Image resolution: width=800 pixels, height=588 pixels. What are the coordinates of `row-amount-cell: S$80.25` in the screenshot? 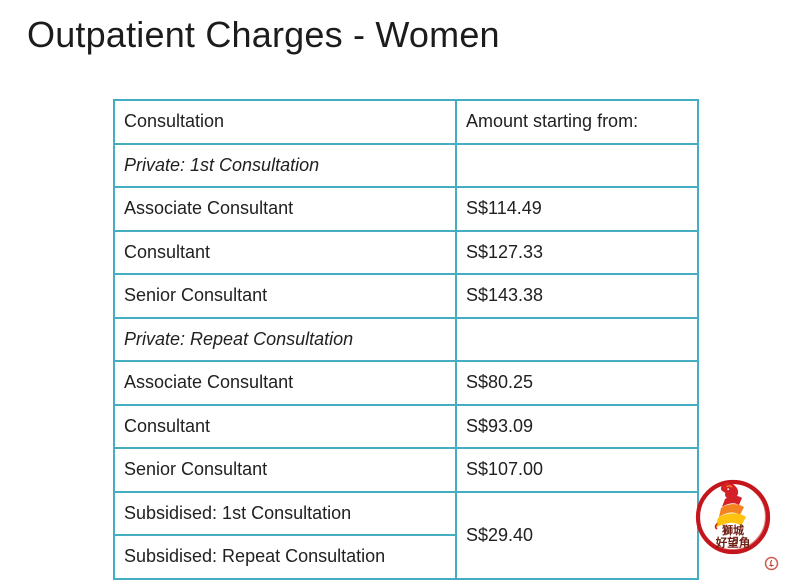 It's located at (577, 383).